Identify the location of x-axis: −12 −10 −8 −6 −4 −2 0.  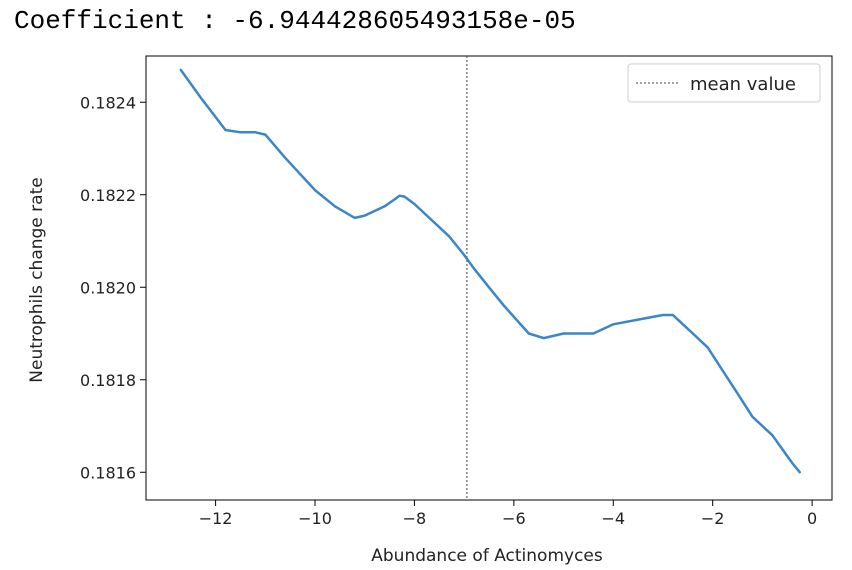
(508, 514).